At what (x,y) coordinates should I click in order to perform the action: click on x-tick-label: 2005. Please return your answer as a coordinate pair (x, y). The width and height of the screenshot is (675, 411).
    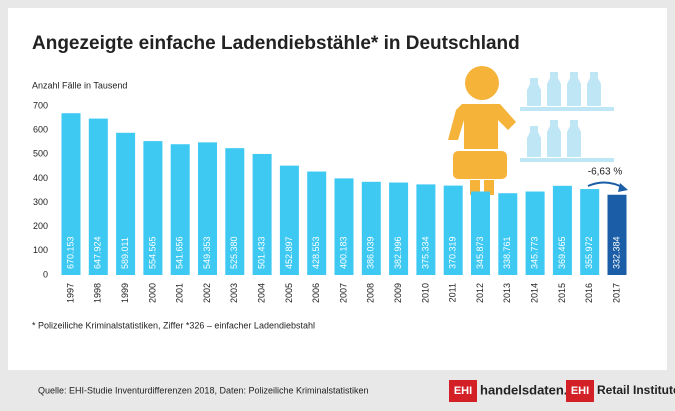
    Looking at the image, I should click on (289, 293).